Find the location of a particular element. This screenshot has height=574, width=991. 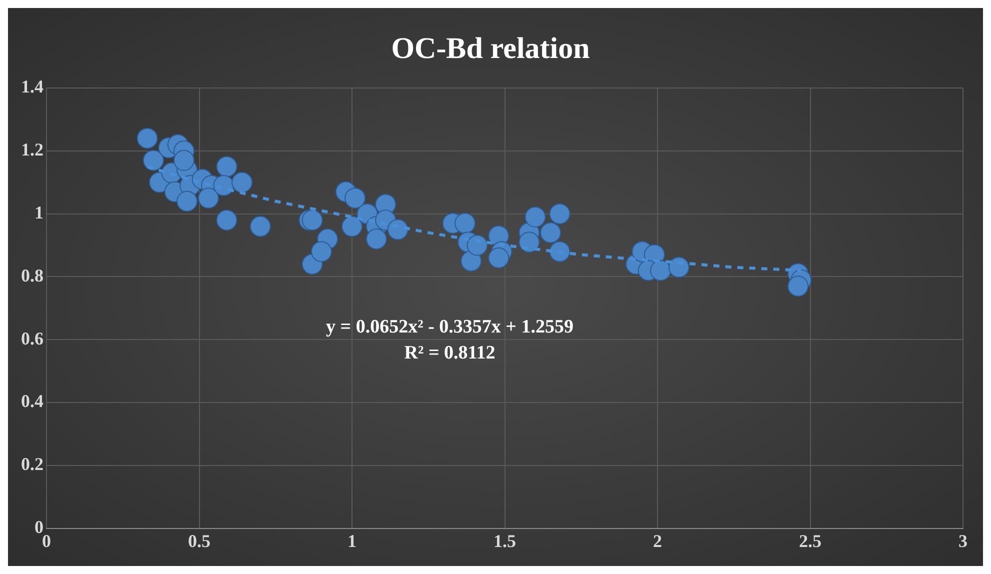

x-tick-label: 2.5 is located at coordinates (810, 540).